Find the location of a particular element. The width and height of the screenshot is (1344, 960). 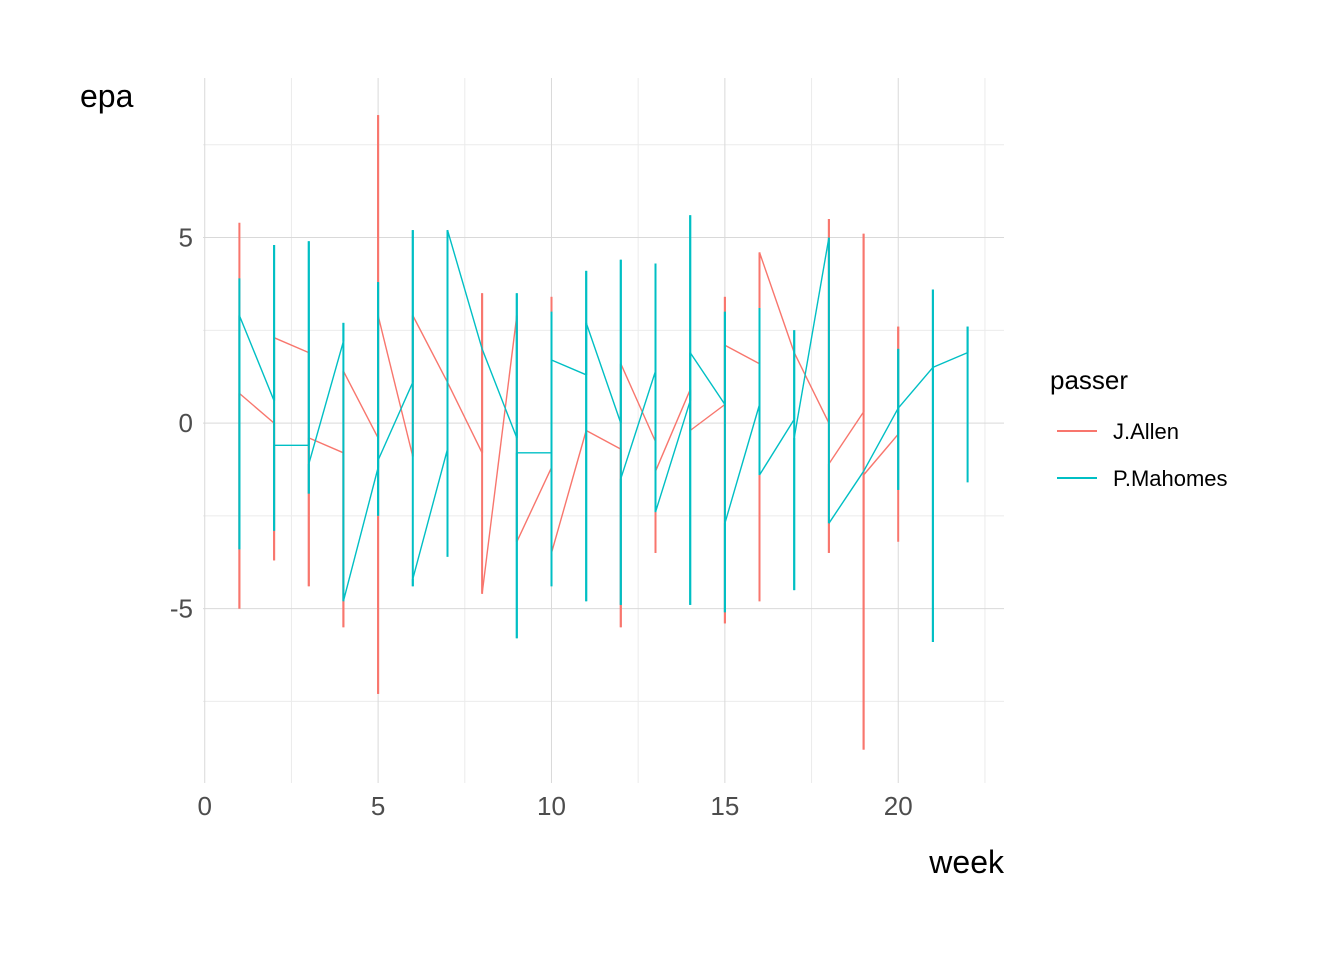

x-tick-label: 5 is located at coordinates (378, 806).